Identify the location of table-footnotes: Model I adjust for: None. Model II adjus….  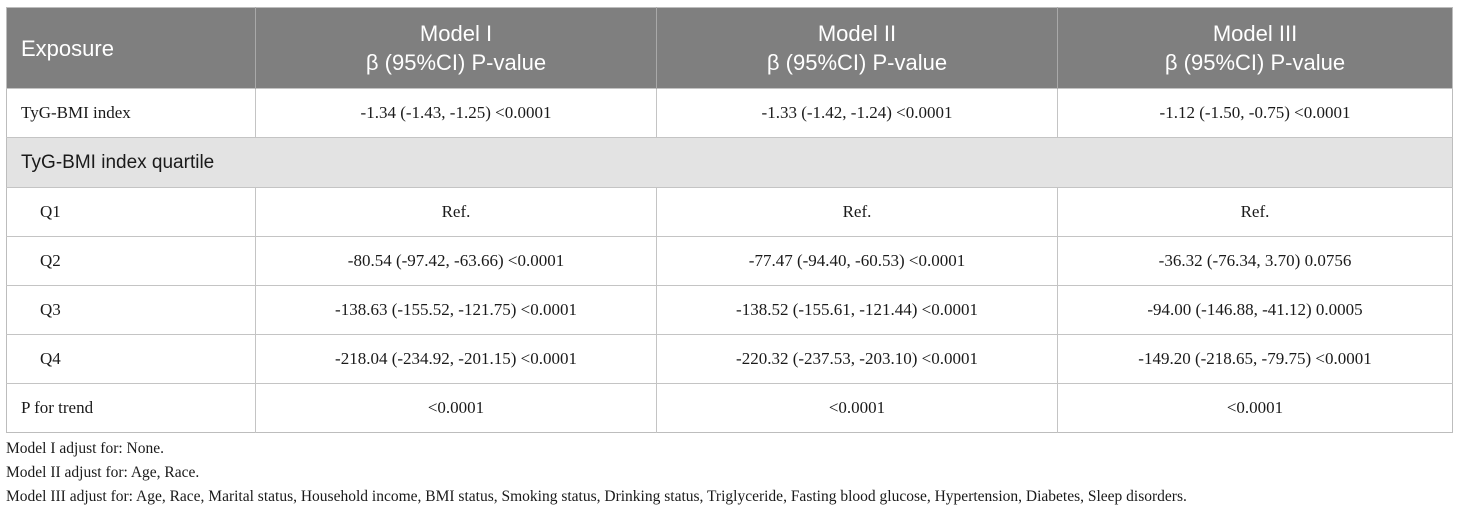
(730, 473).